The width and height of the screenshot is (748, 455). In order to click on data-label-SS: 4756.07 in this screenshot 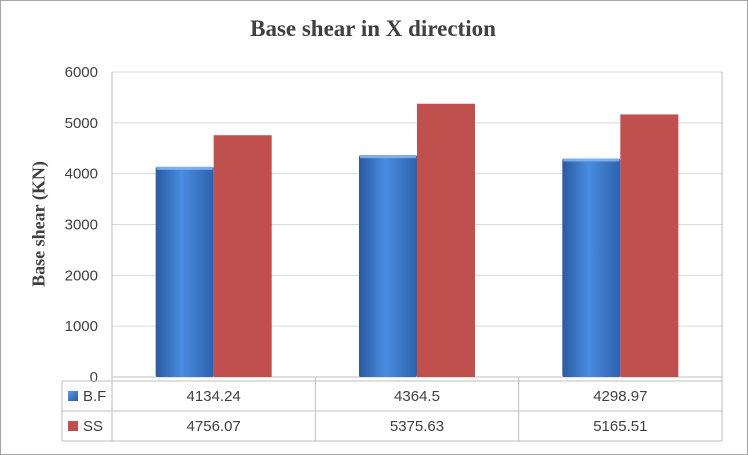, I will do `click(214, 426)`.